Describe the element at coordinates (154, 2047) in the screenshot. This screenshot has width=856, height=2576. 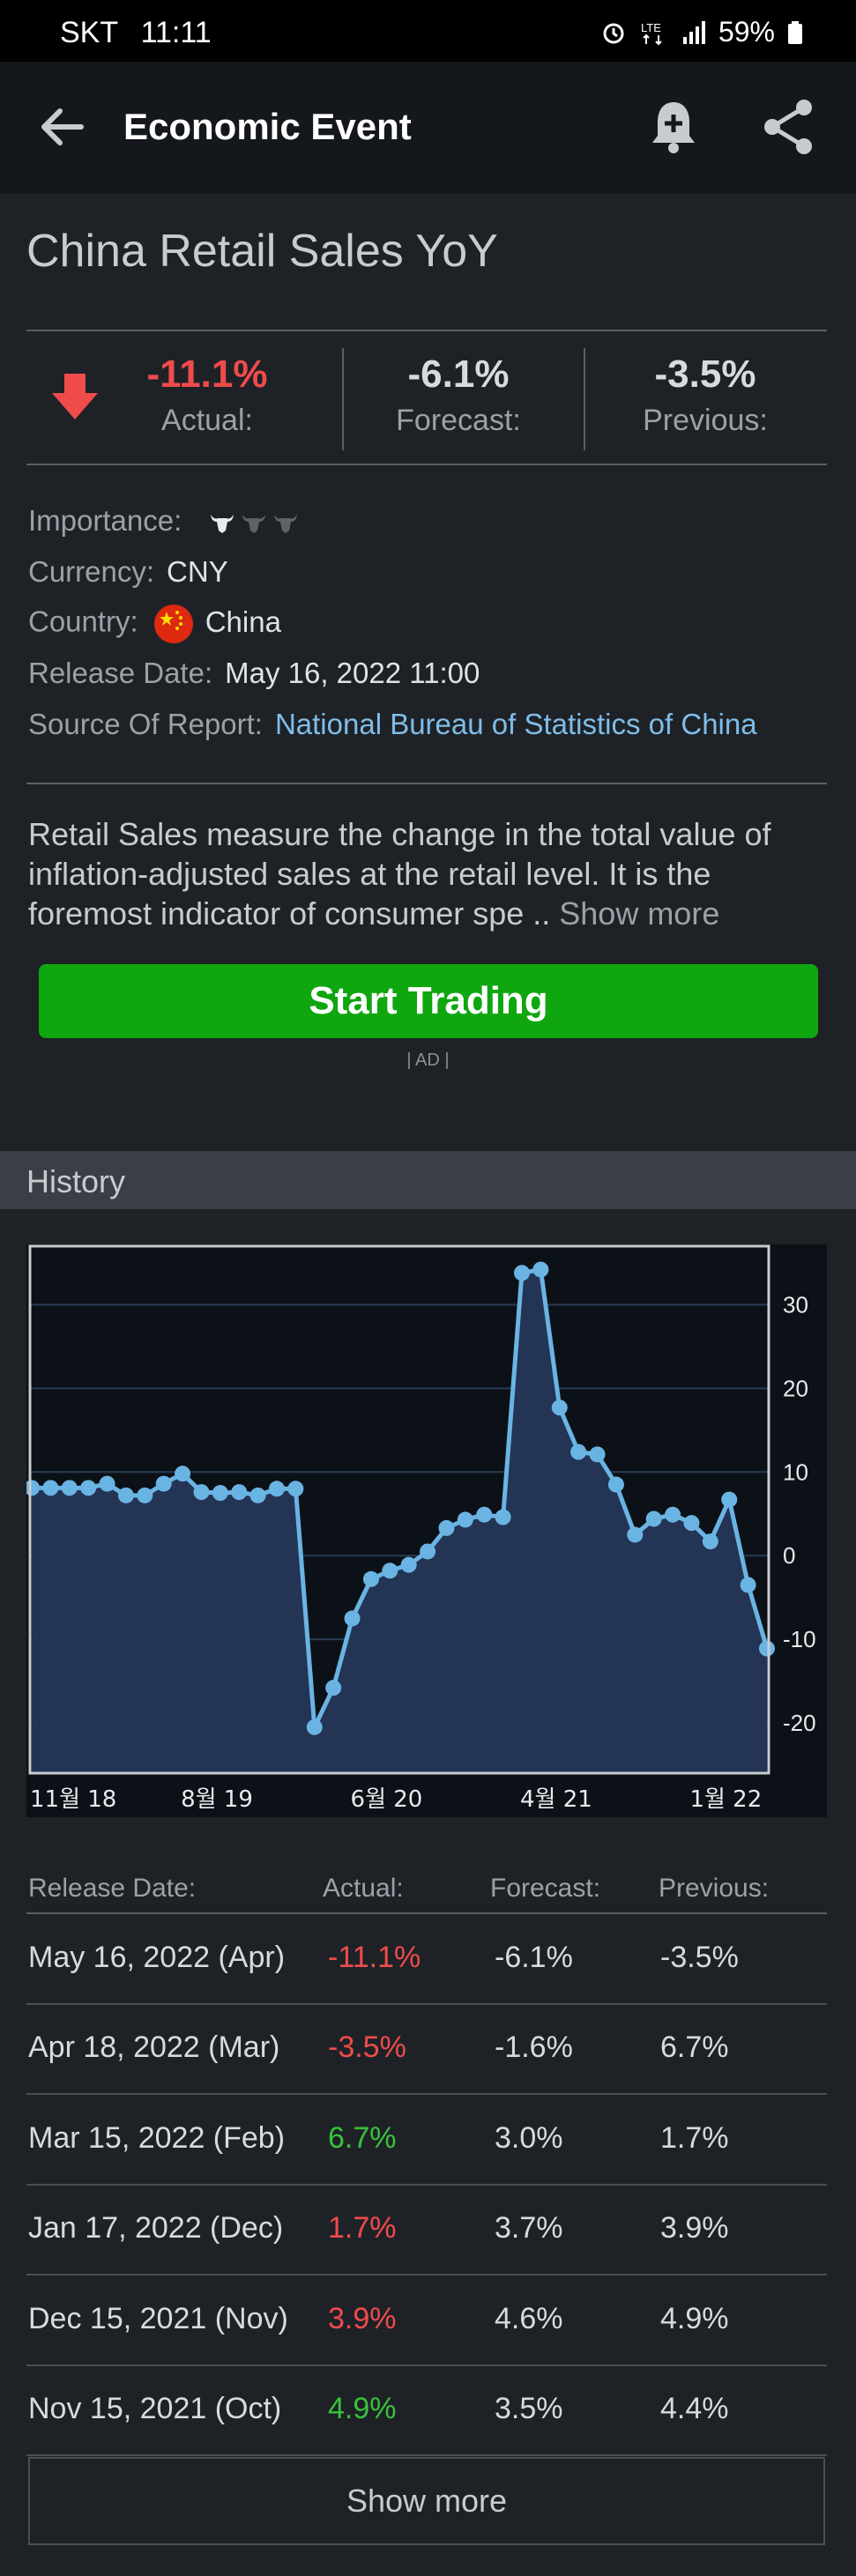
I see `history-date: Apr 18, 2022 (Mar)` at that location.